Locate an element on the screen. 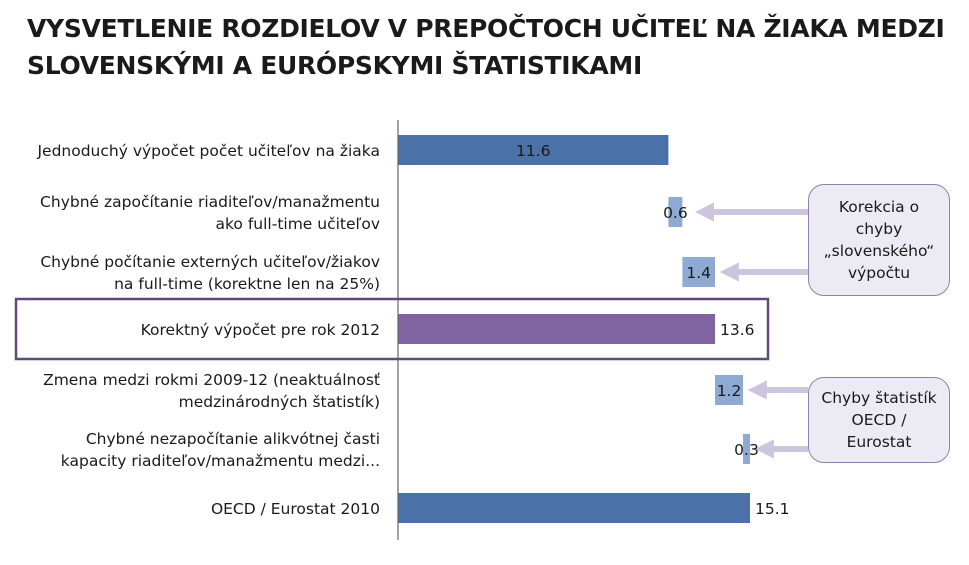  value-label-6: 0.3 is located at coordinates (746, 450).